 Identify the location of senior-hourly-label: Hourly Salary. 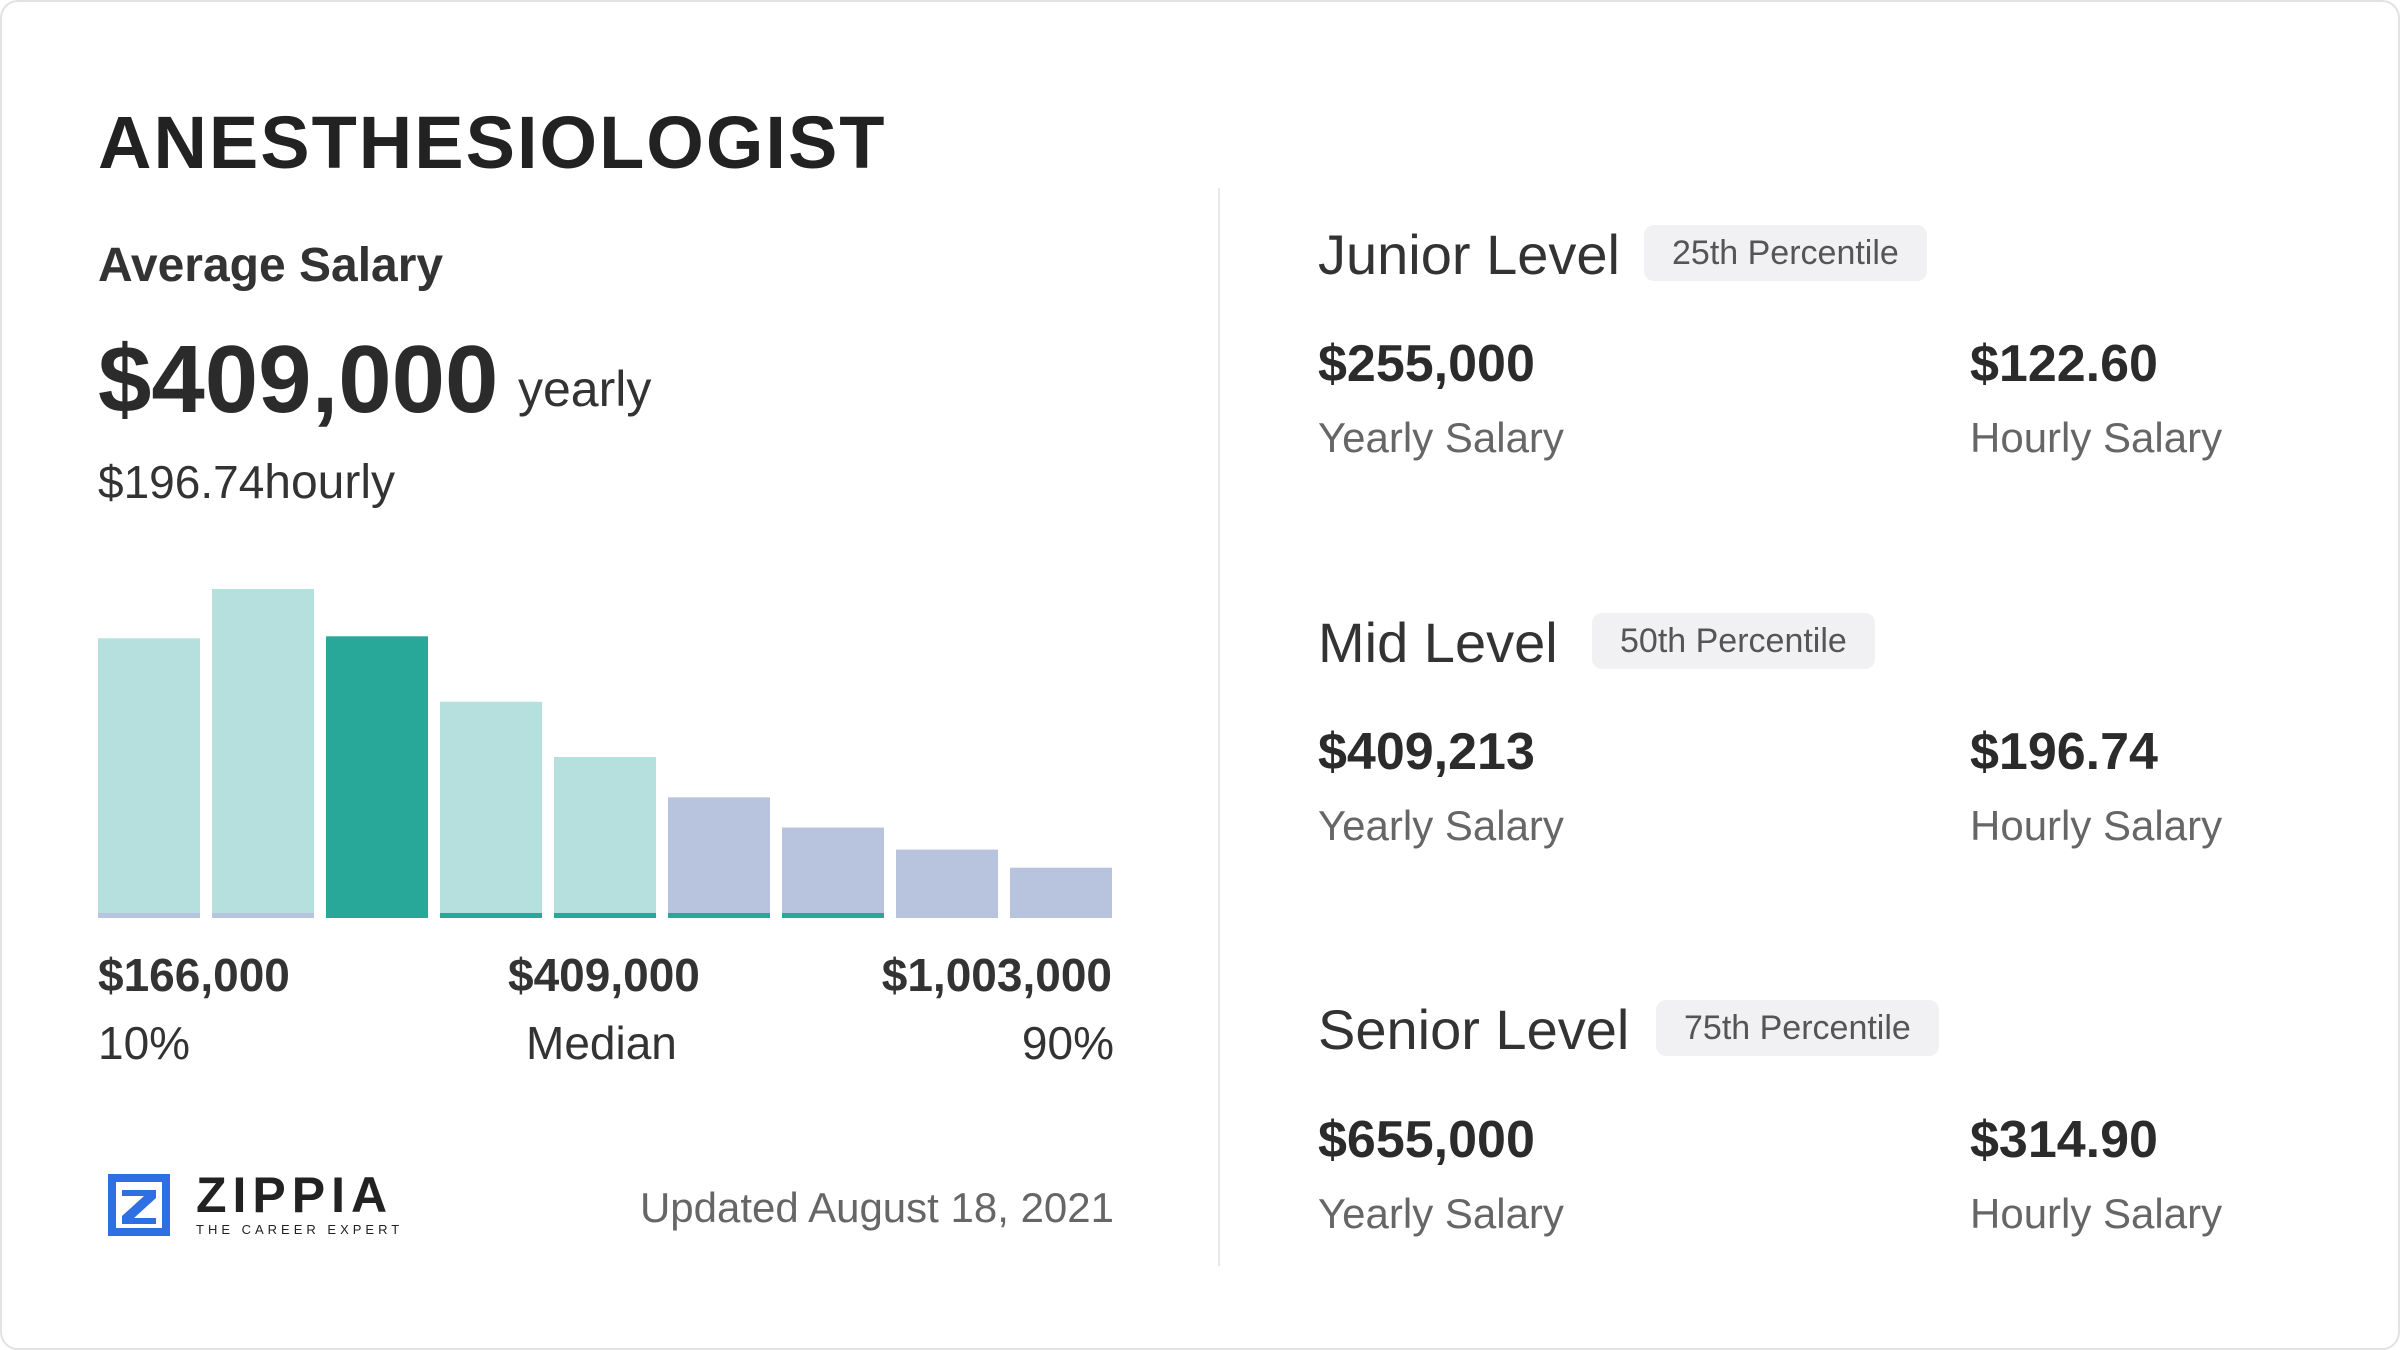
(2096, 1213).